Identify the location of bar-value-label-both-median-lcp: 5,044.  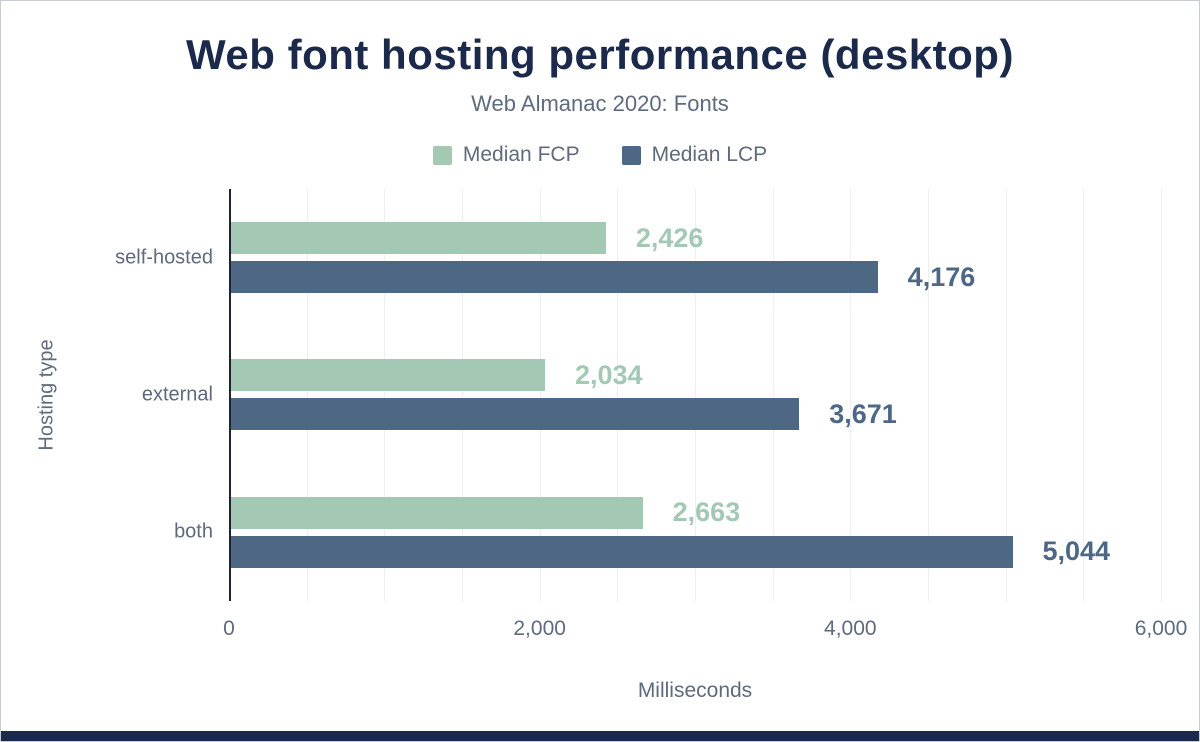
(1076, 551).